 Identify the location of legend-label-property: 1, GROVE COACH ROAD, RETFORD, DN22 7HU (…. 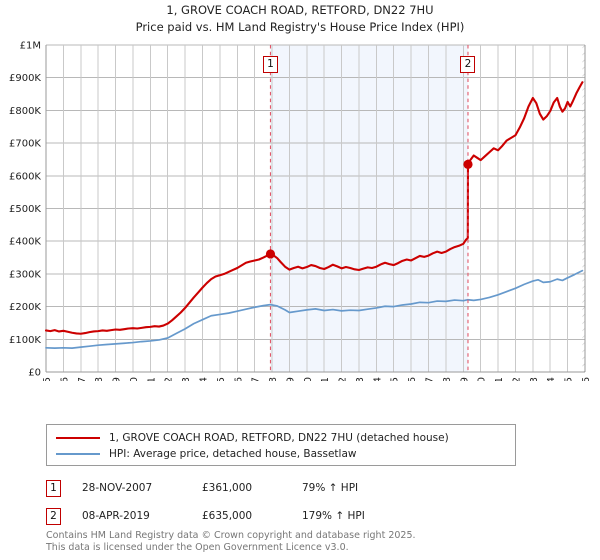
(279, 438).